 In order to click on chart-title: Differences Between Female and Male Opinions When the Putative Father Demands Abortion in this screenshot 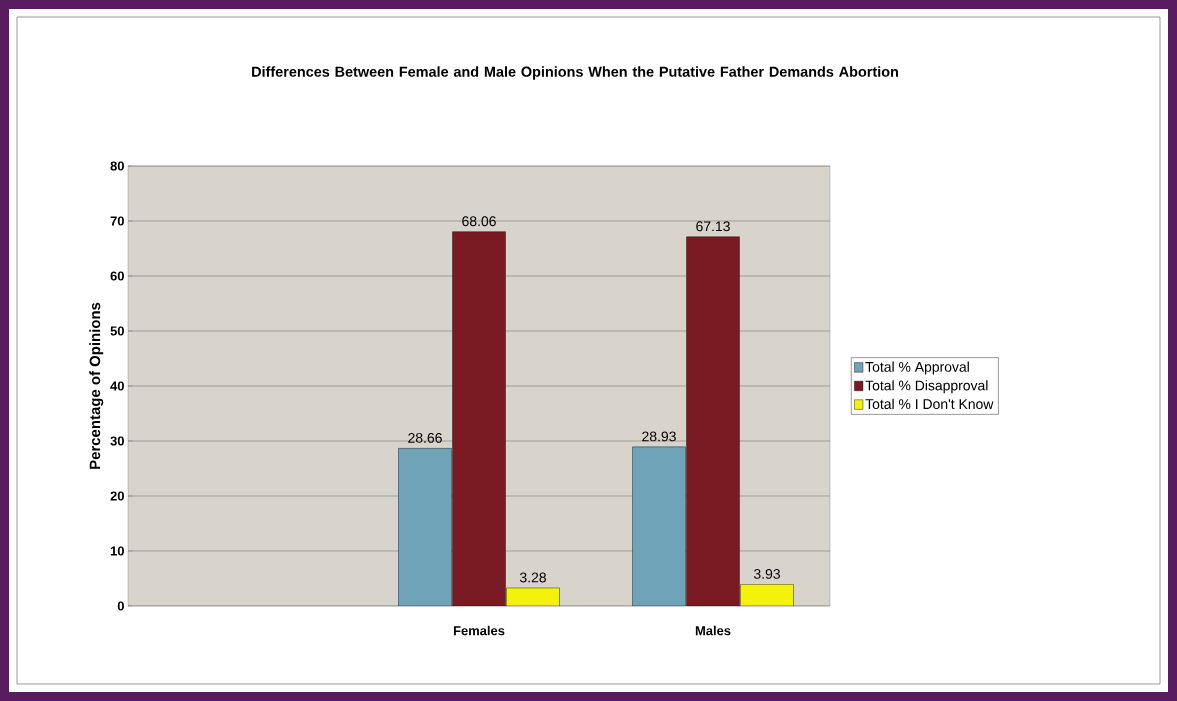, I will do `click(575, 73)`.